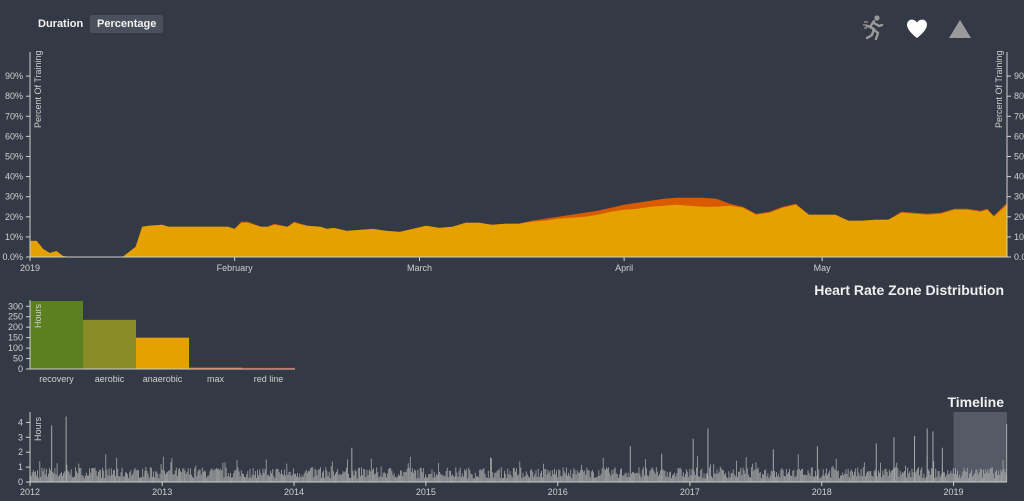 The width and height of the screenshot is (1024, 501). What do you see at coordinates (12, 257) in the screenshot?
I see `y-tick-label-left: 0.0%` at bounding box center [12, 257].